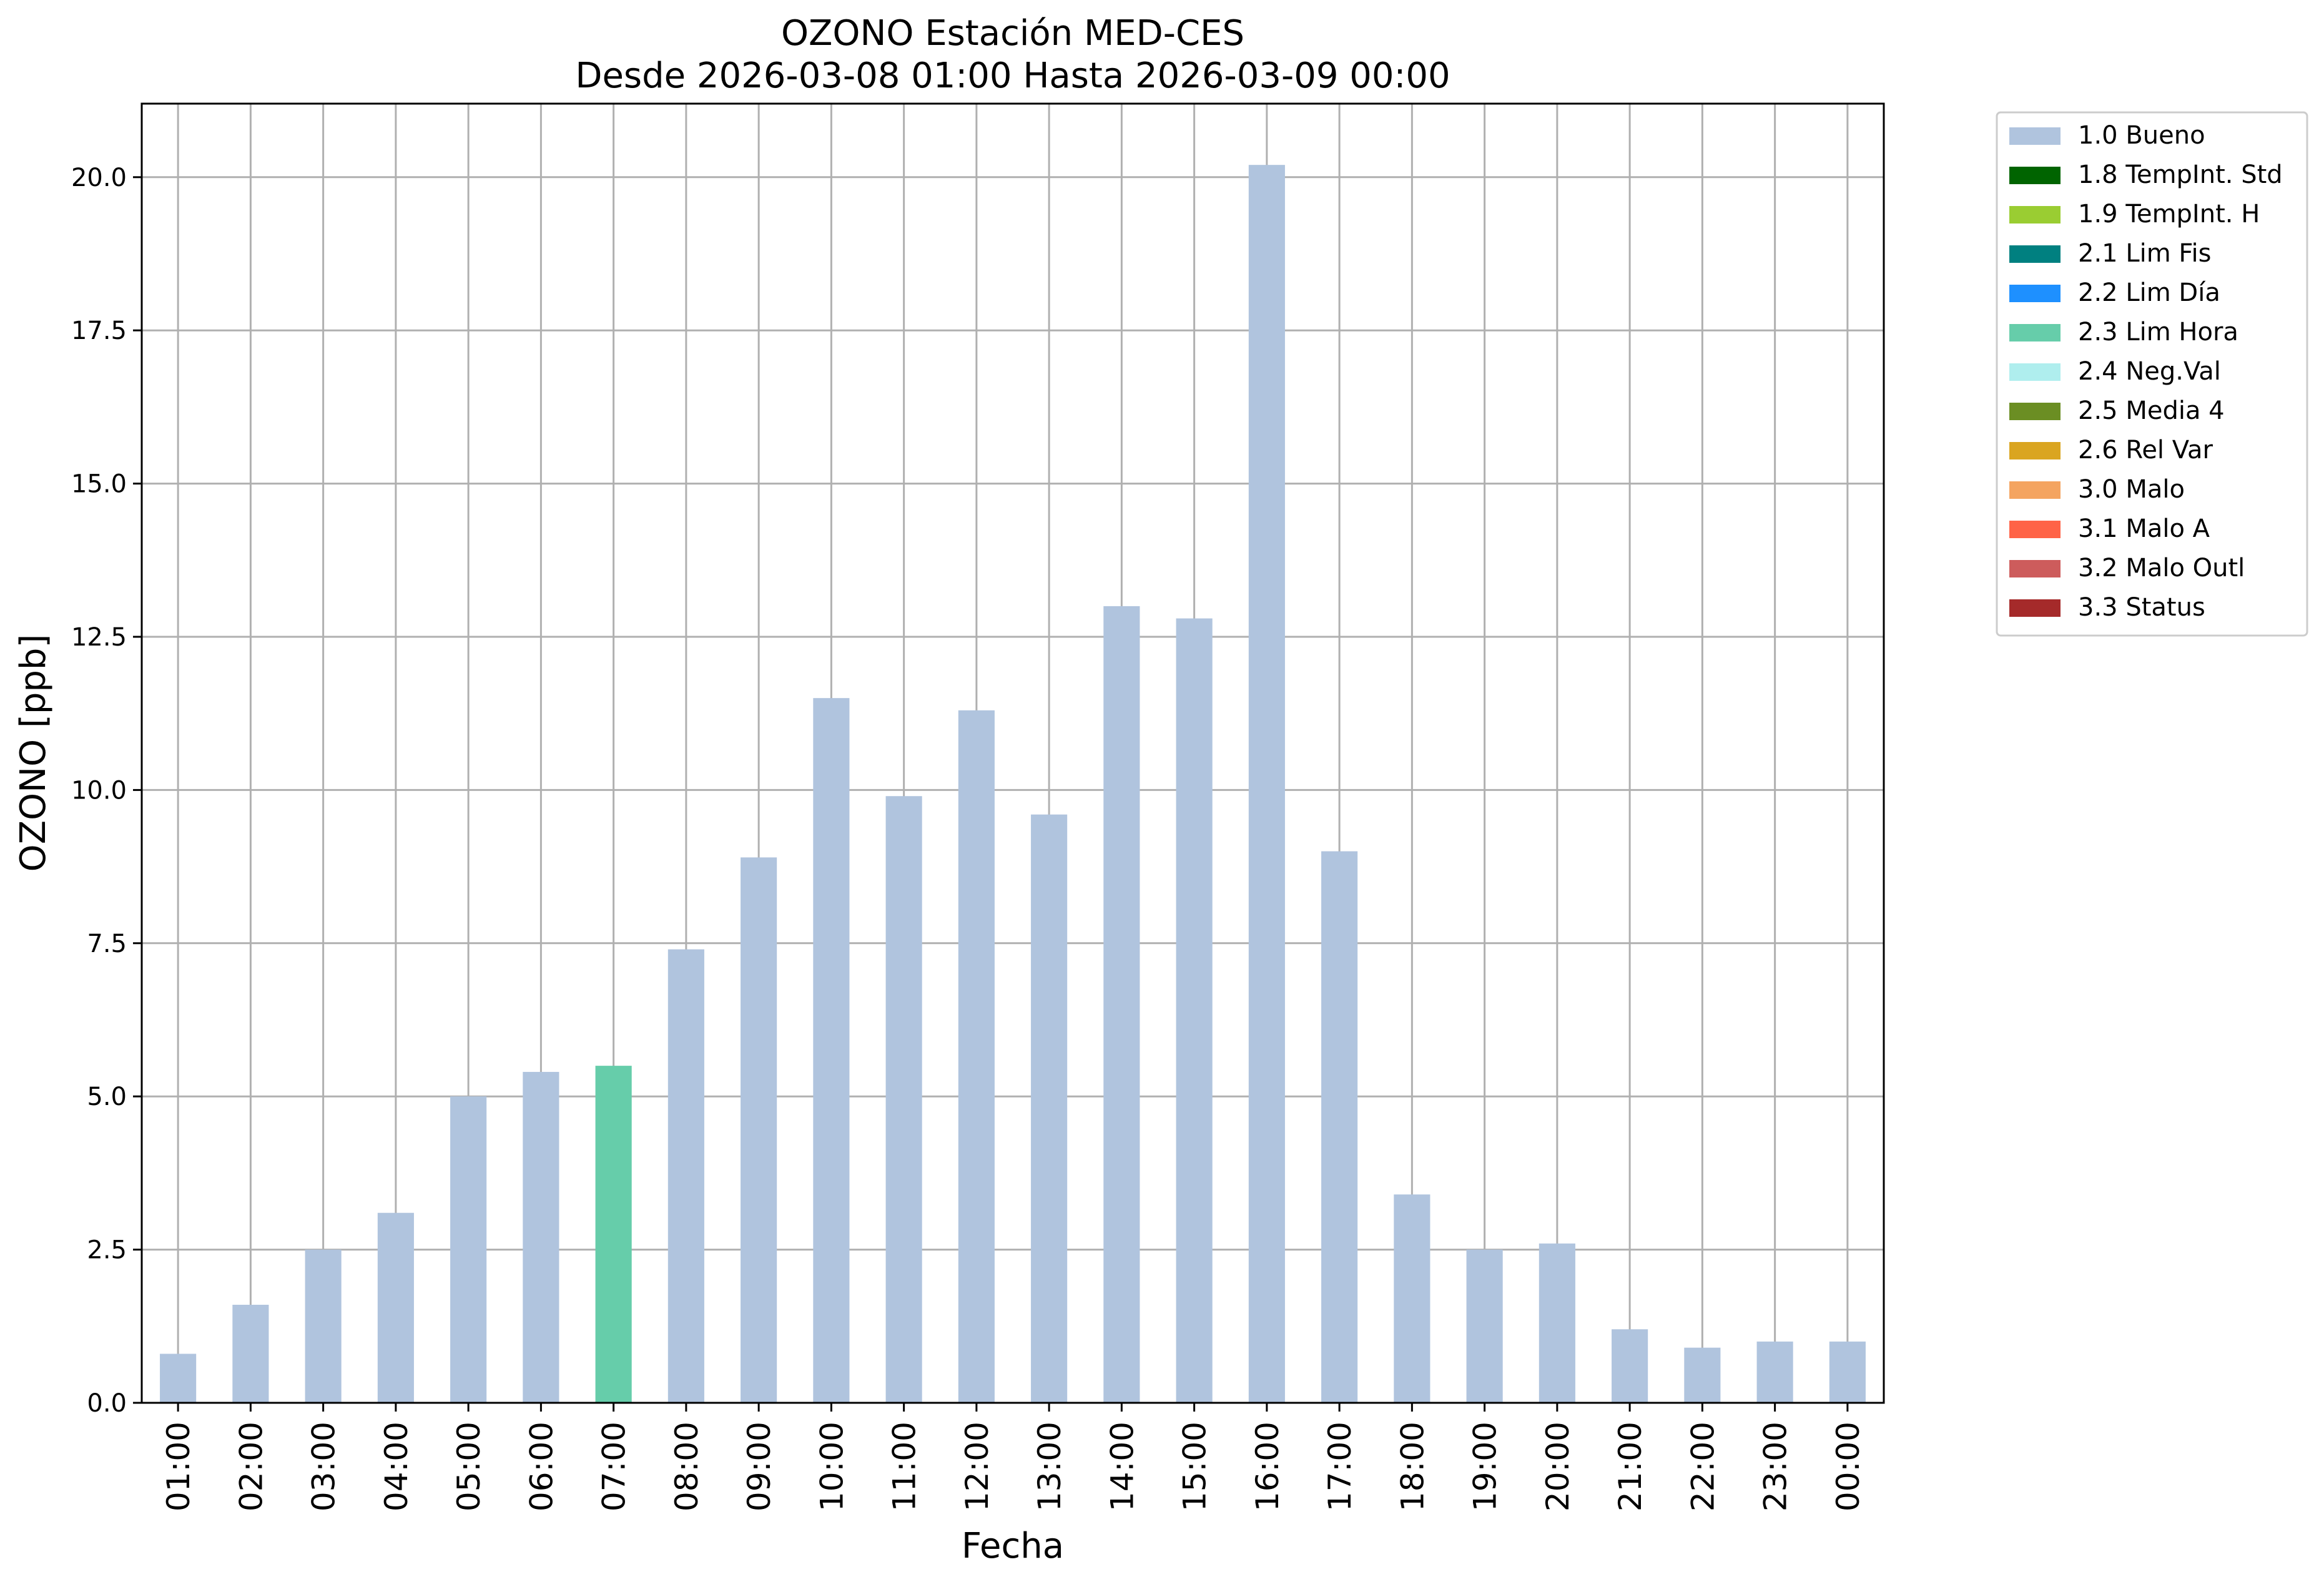  Describe the element at coordinates (1630, 1466) in the screenshot. I see `x-tick-label: 21:00` at that location.